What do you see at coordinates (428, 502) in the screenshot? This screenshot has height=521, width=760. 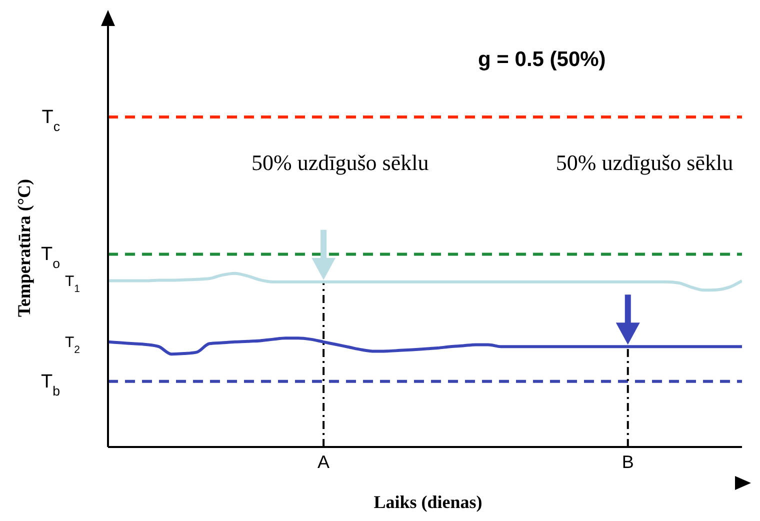 I see `x-axis-title: Laiks (dienas)` at bounding box center [428, 502].